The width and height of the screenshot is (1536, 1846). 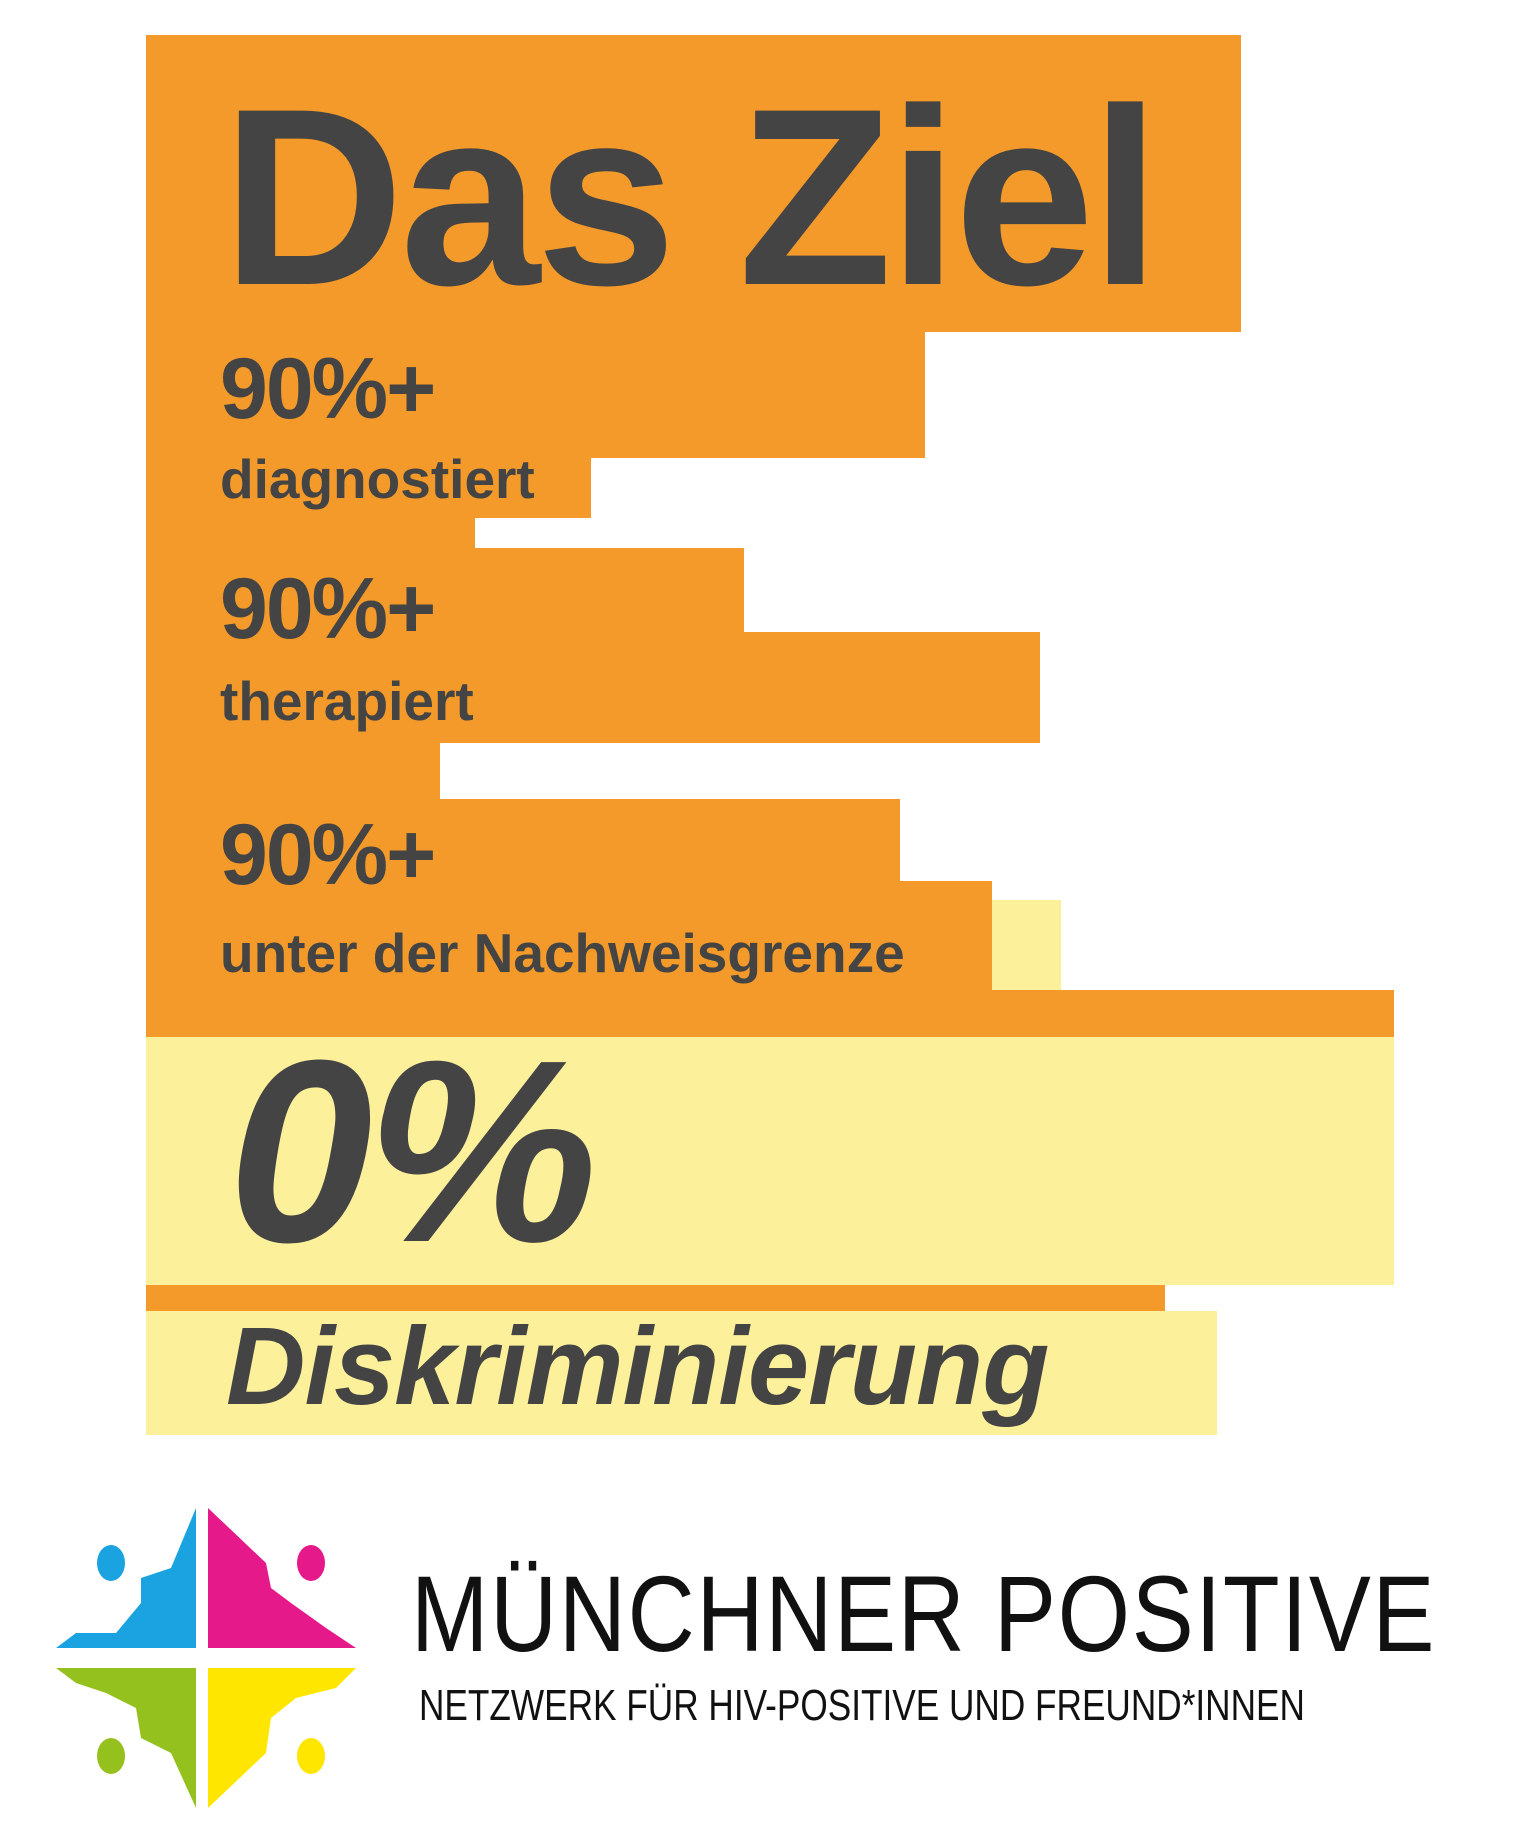 What do you see at coordinates (126, 1738) in the screenshot?
I see `logo-petal-green-icon` at bounding box center [126, 1738].